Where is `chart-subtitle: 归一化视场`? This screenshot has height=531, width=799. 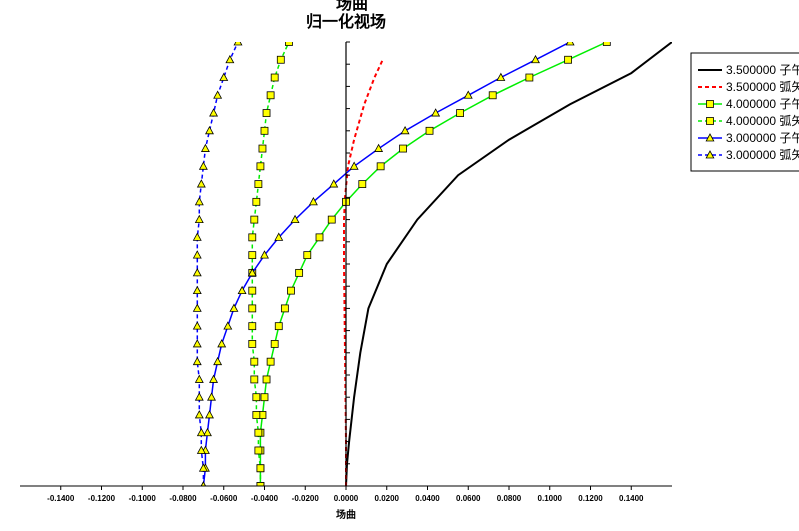 chart-subtitle: 归一化视场 is located at coordinates (346, 21).